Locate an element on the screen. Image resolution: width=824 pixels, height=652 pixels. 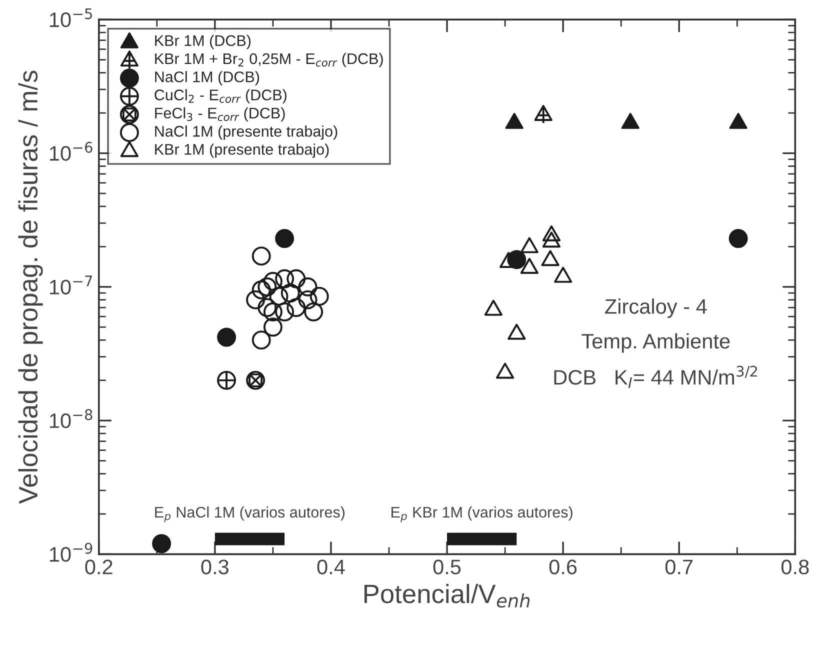
annotation: E$_{p}$ KBr 1M (varios autores) is located at coordinates (481, 514).